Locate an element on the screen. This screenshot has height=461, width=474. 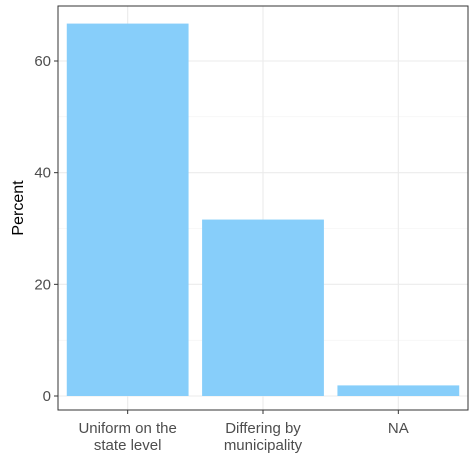
x-tick-label: Differing by municipality is located at coordinates (263, 437).